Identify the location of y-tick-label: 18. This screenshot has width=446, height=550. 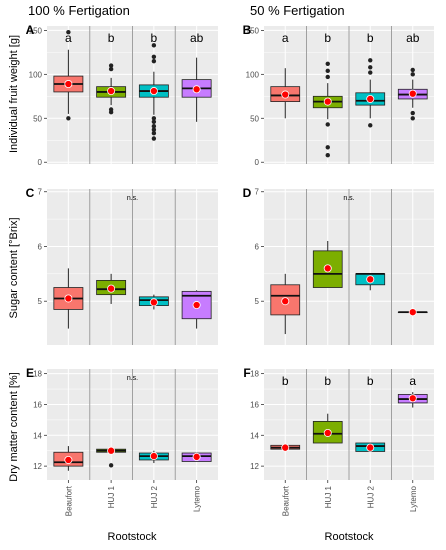
(254, 374).